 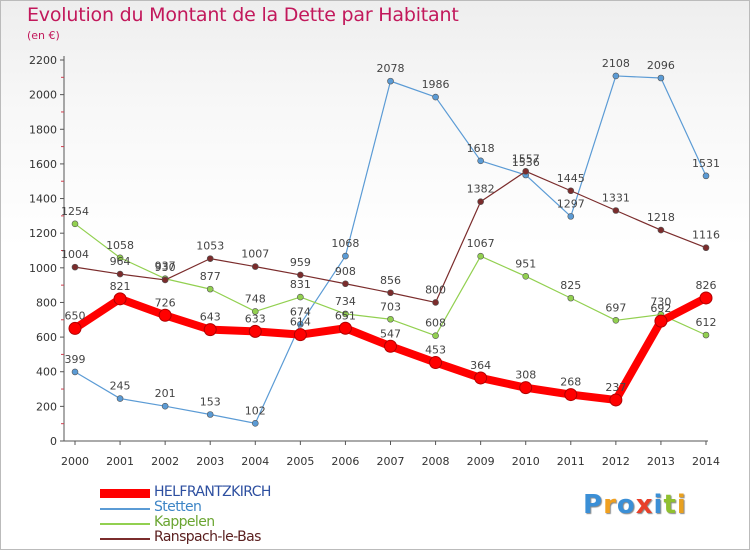 I want to click on y-tick-label: 1400, so click(x=43, y=199).